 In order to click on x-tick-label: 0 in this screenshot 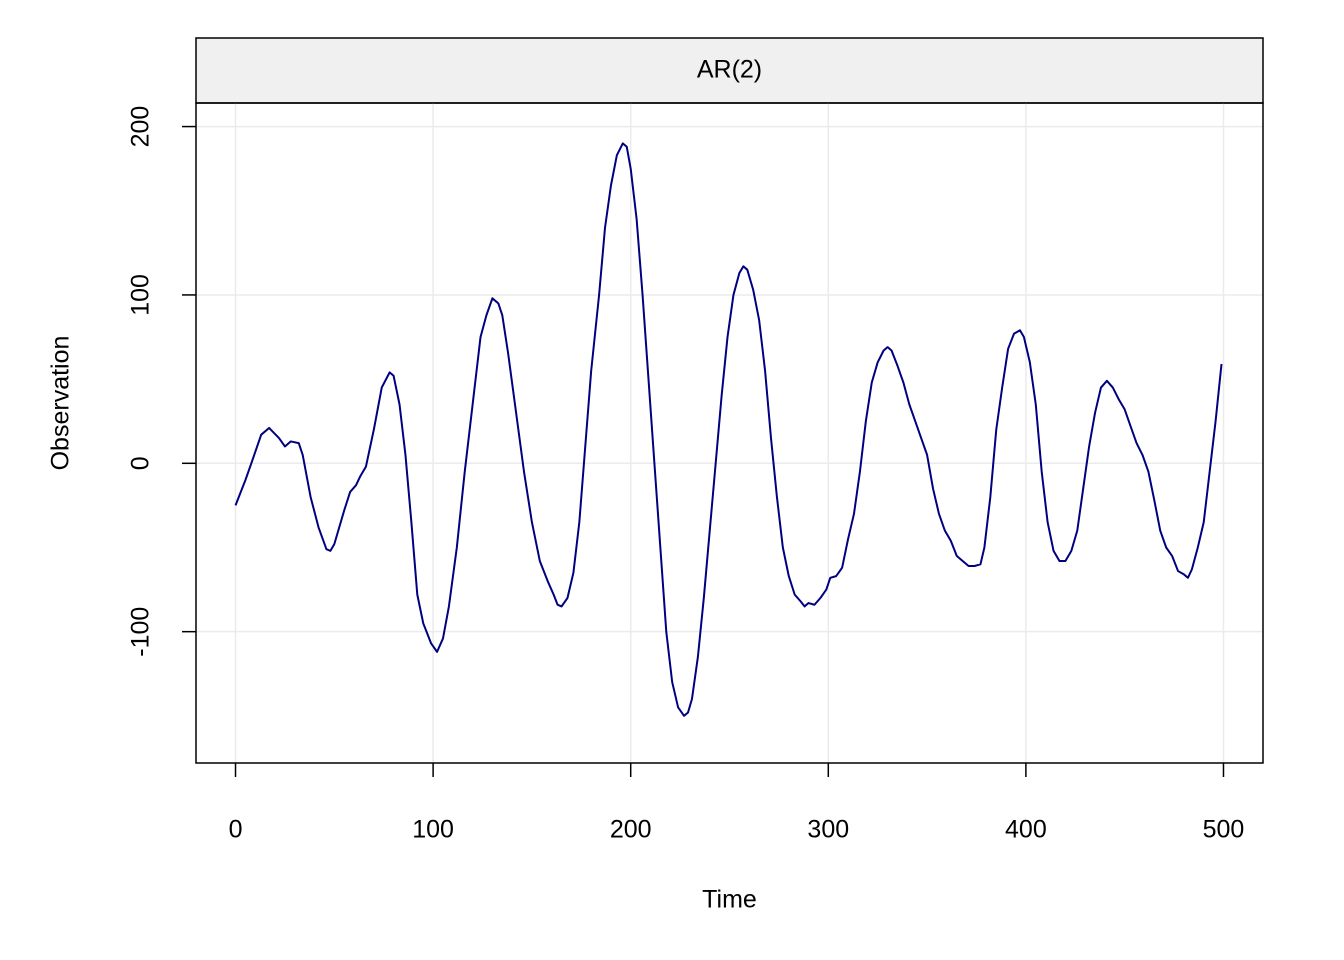, I will do `click(236, 830)`.